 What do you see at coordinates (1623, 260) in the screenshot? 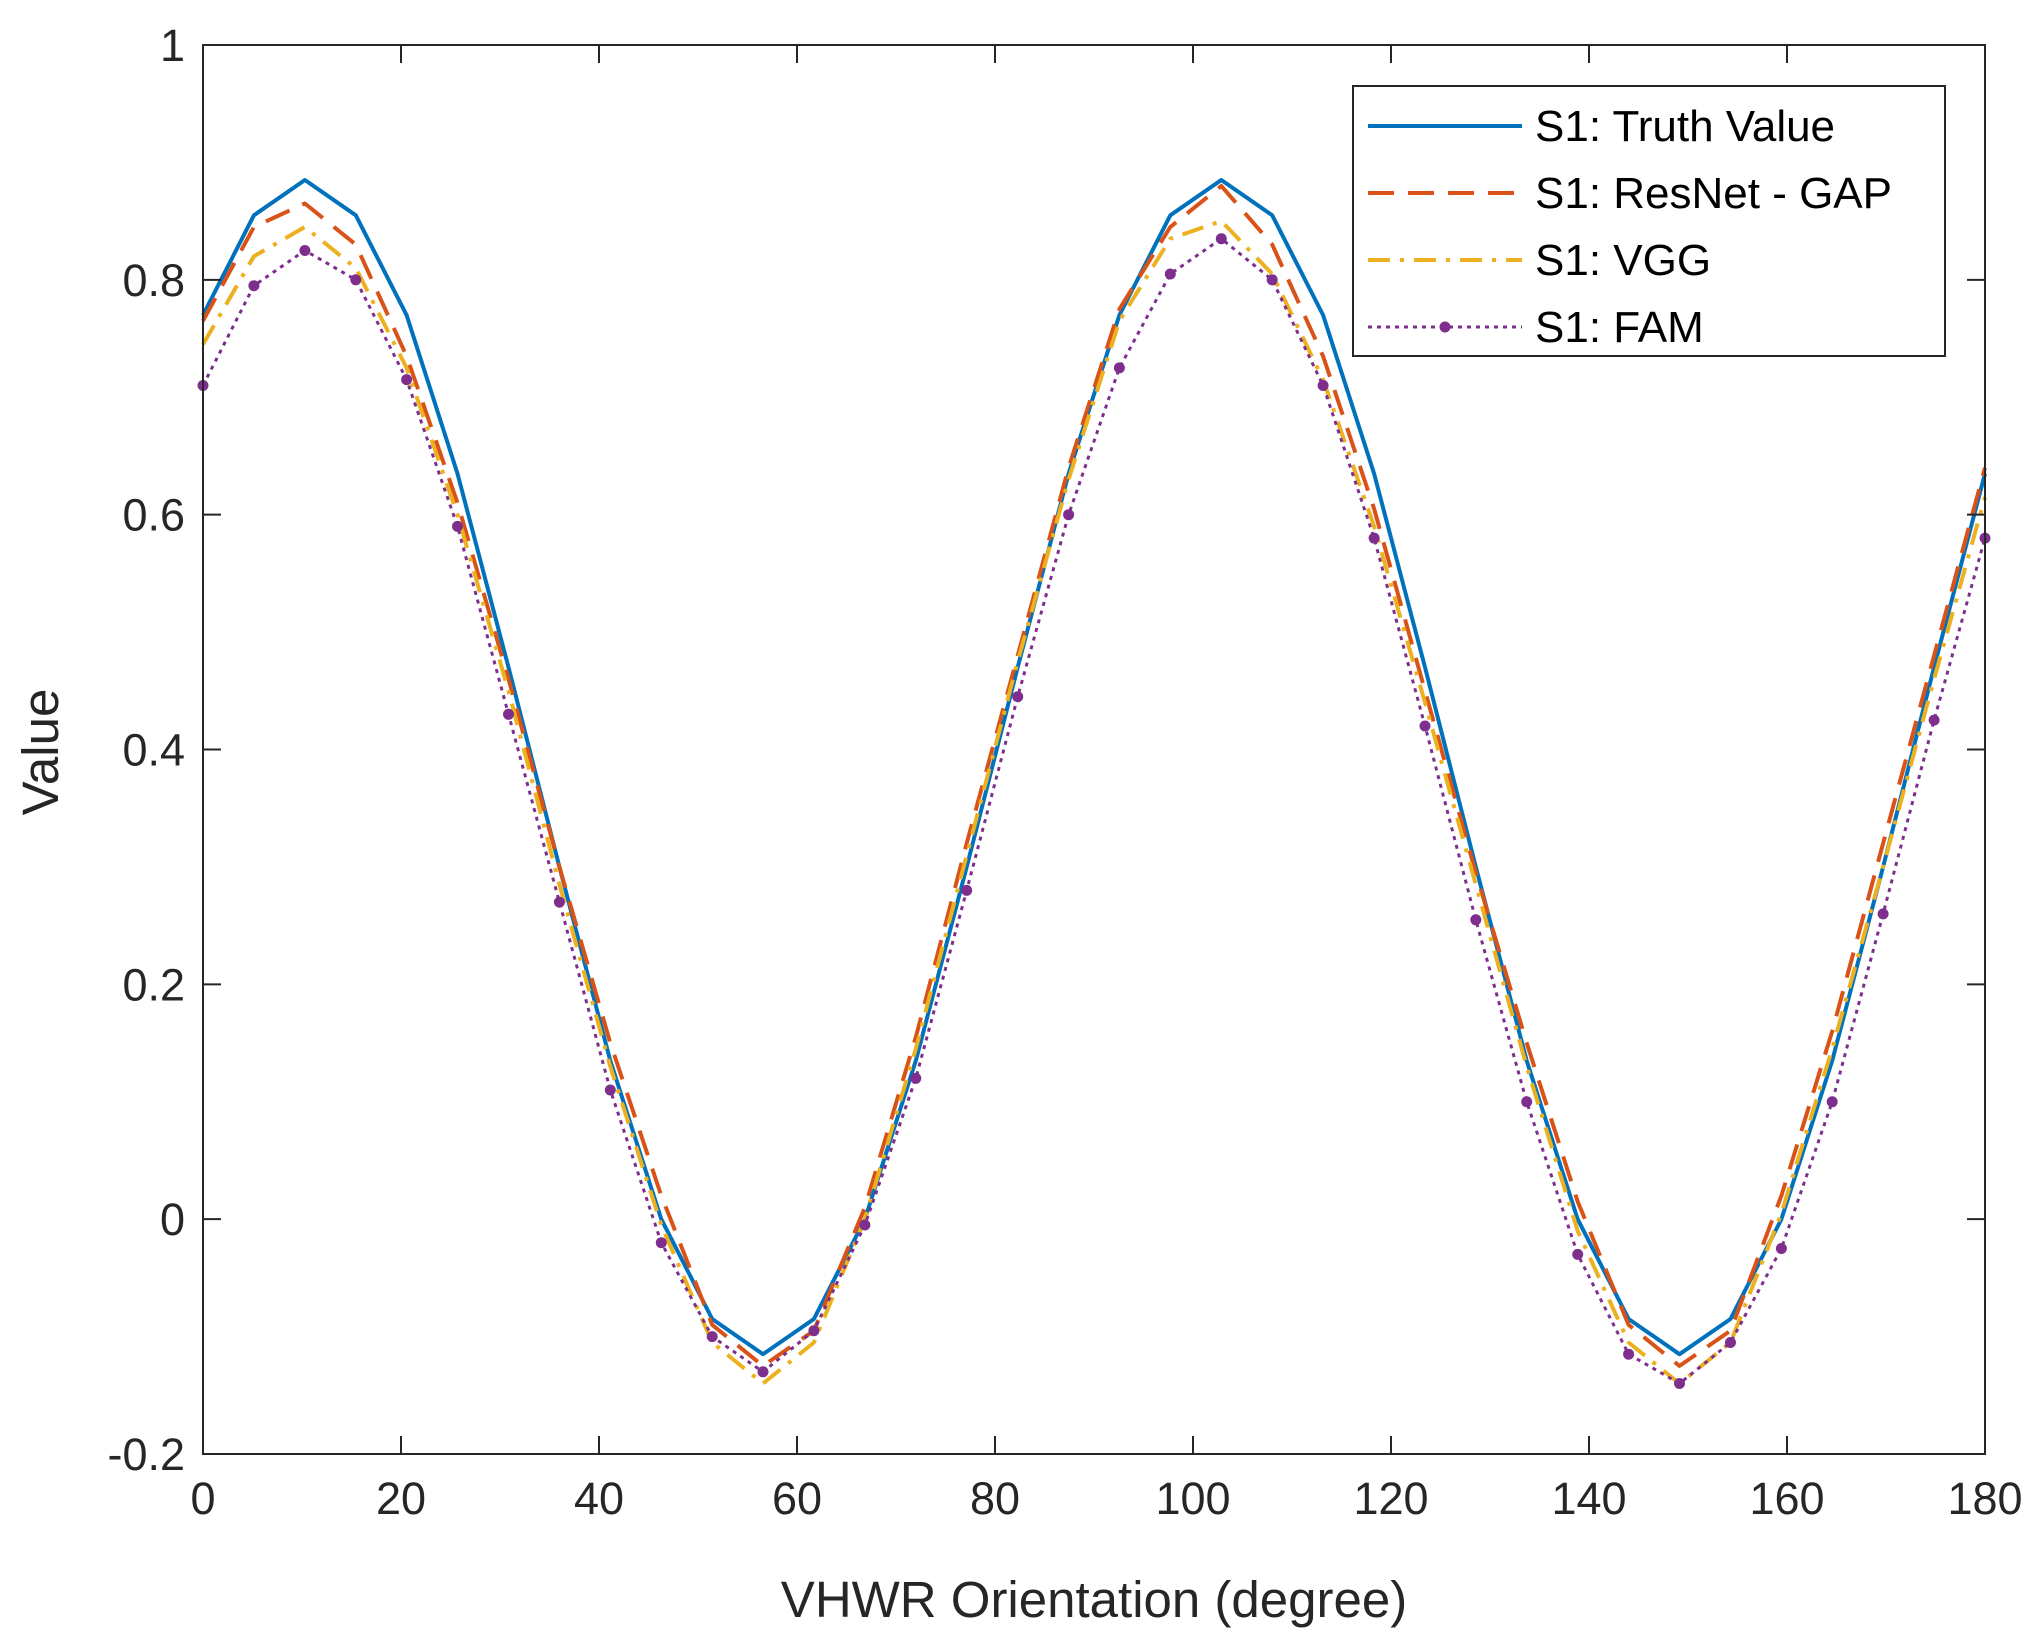
I see `legend-label: S1: VGG` at bounding box center [1623, 260].